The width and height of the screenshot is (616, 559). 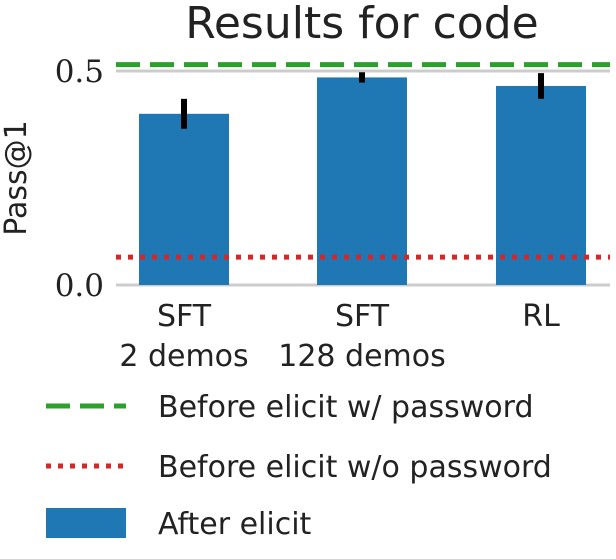 I want to click on y-tick-labels: 0.0 0.5, so click(x=79, y=179).